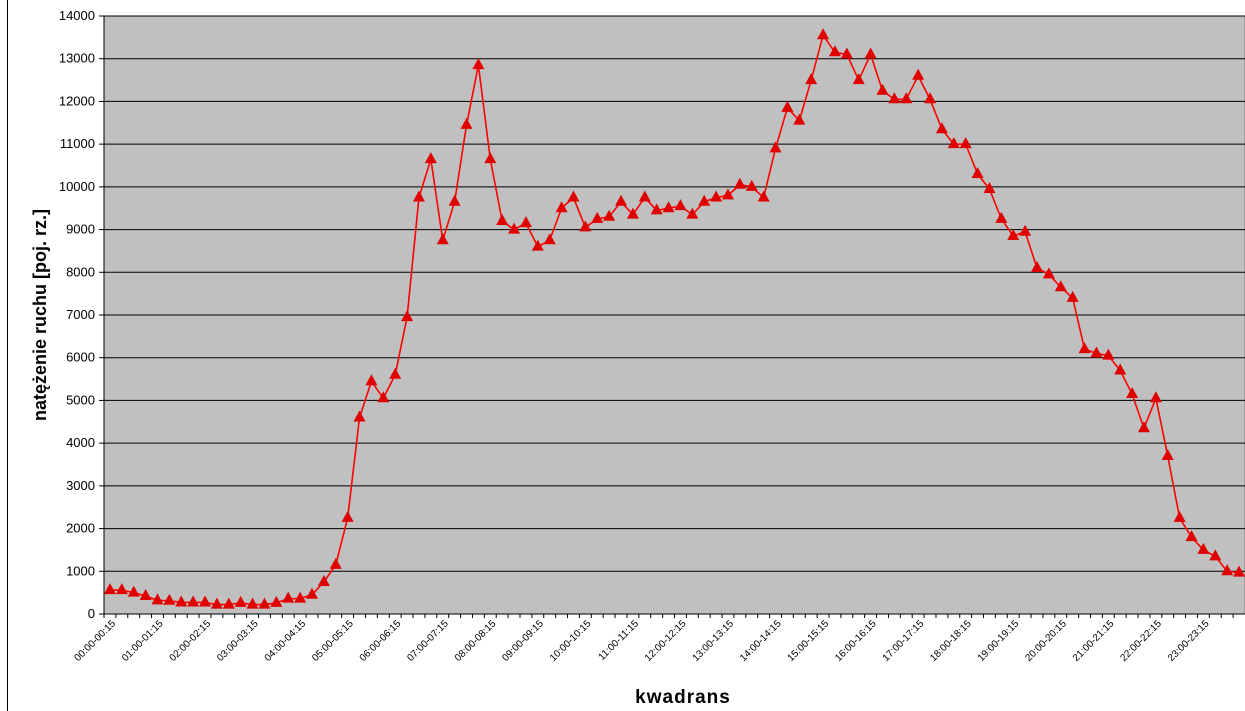 This screenshot has width=1245, height=711. I want to click on x-tick-label: 05:00-05:15, so click(333, 641).